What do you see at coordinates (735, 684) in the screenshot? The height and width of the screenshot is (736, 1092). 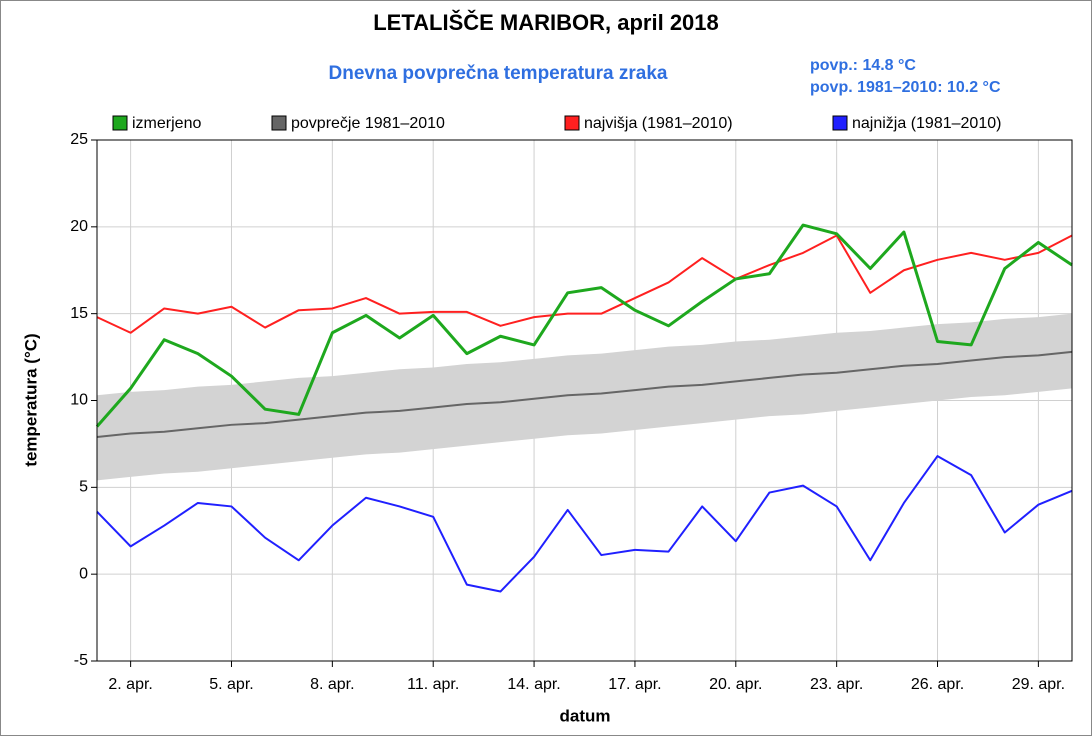 I see `x-tick-label: 20. apr.` at bounding box center [735, 684].